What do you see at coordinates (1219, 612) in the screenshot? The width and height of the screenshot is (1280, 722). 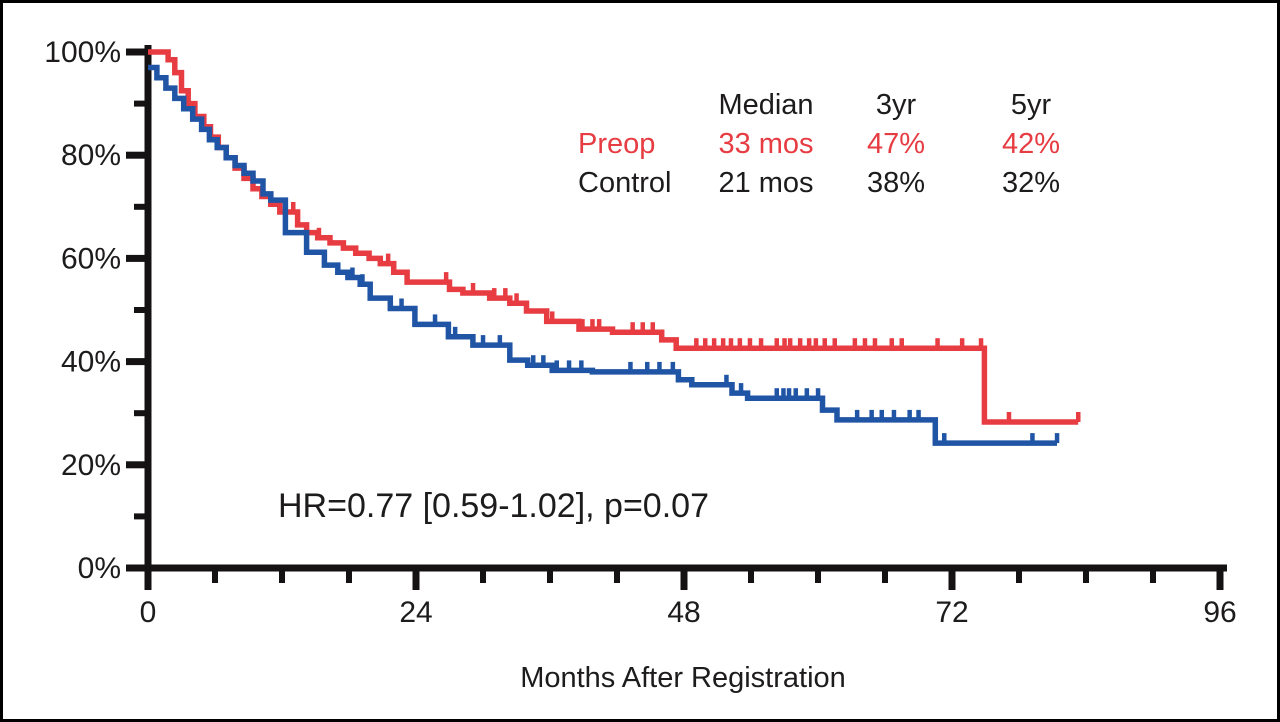 I see `x-tick-label: 96` at bounding box center [1219, 612].